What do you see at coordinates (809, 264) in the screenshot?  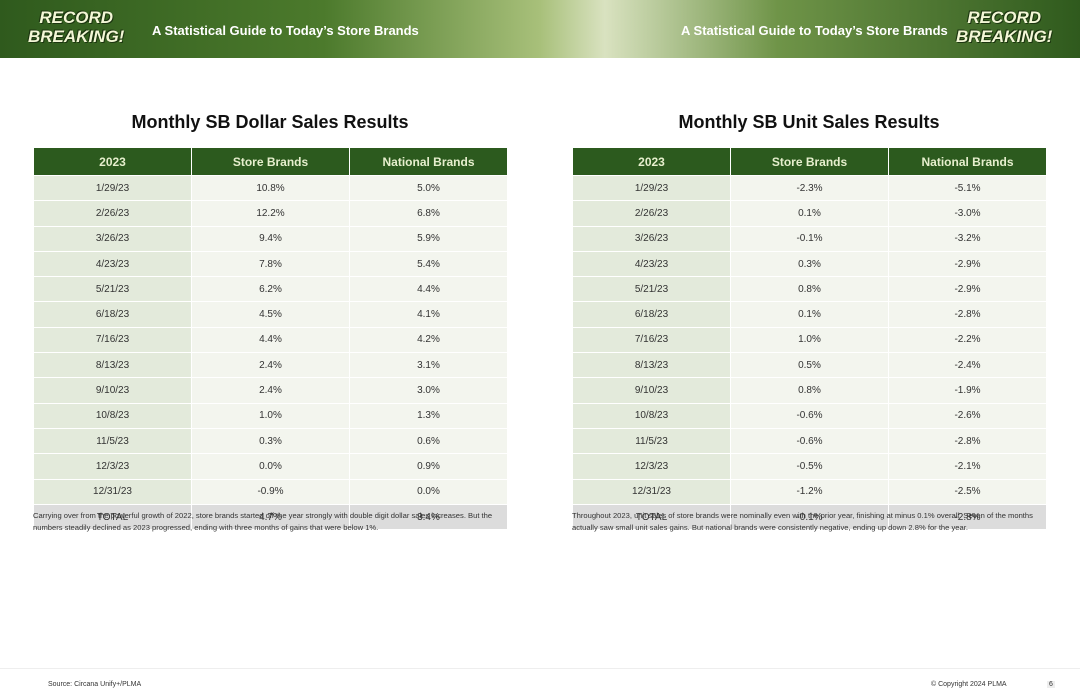 I see `table-row: 4/23/23 0.3% -2.9%` at bounding box center [809, 264].